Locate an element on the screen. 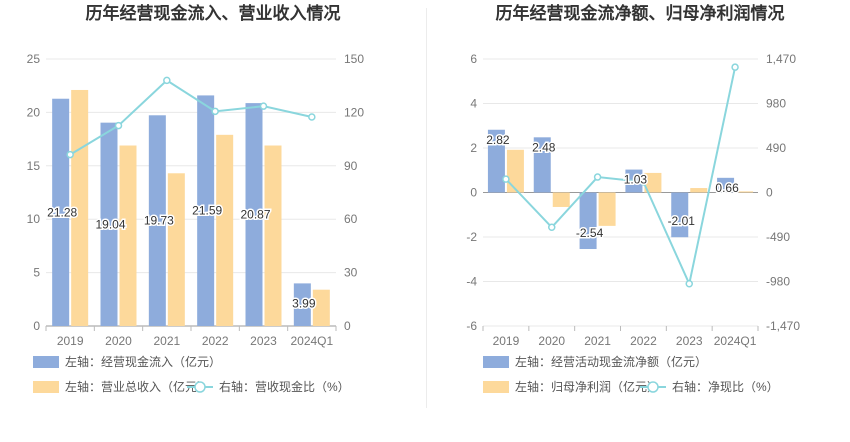 The width and height of the screenshot is (850, 442). right-axis-tick-label: 980 is located at coordinates (776, 104).